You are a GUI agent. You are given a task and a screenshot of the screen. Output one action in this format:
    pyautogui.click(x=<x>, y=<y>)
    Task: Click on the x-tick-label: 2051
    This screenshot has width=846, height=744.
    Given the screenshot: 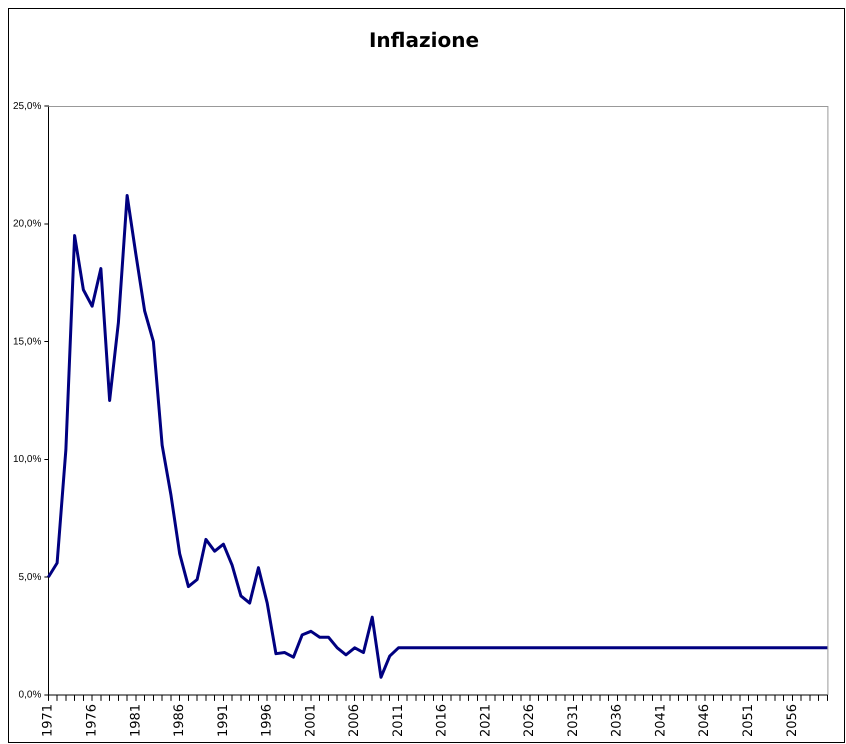 What is the action you would take?
    pyautogui.click(x=748, y=721)
    